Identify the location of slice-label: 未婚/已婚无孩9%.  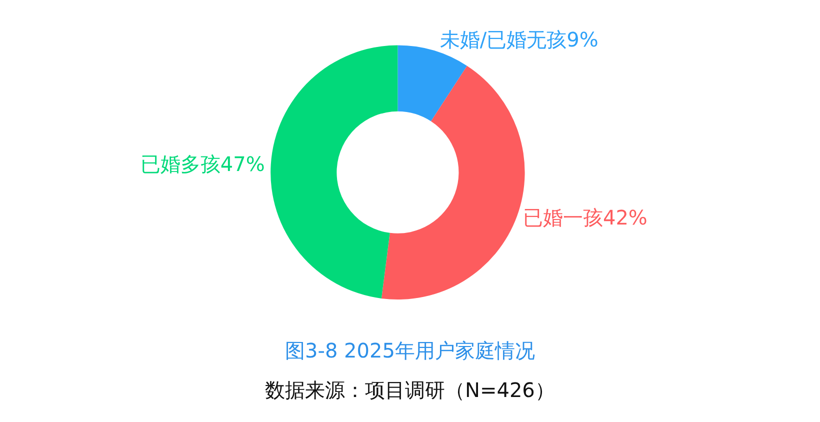
(519, 40).